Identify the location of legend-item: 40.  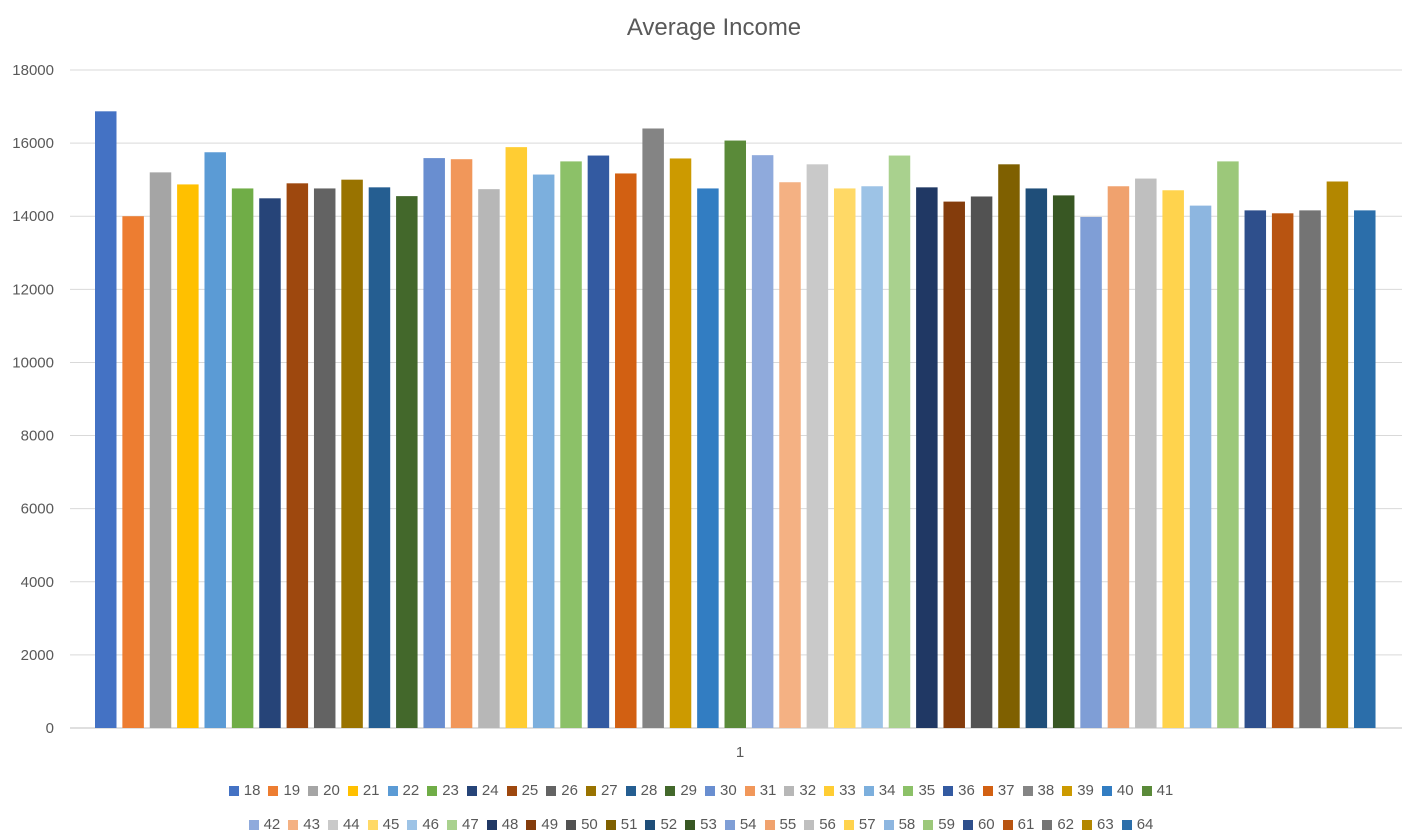
(1117, 790).